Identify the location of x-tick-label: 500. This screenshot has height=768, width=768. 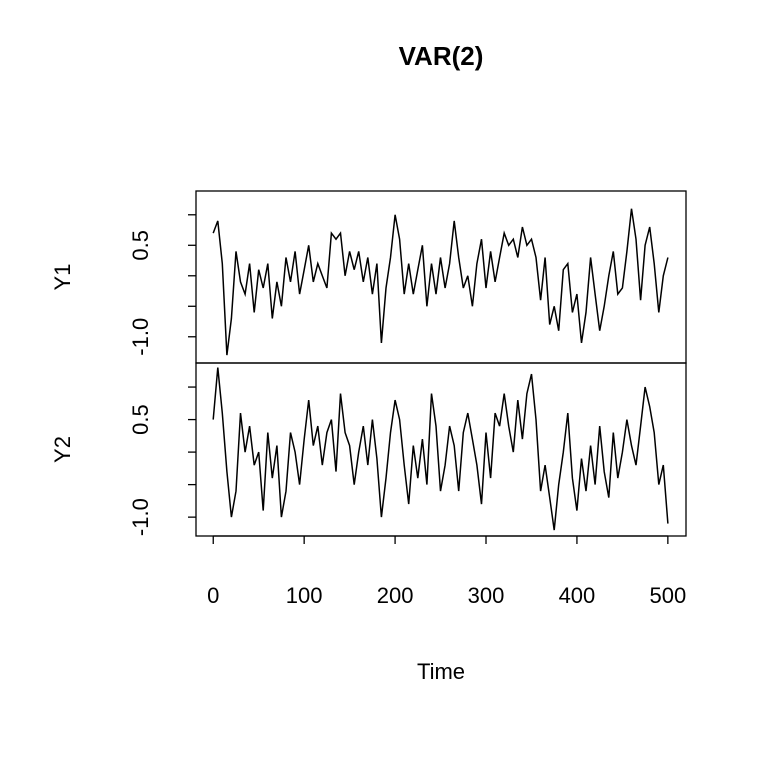
(667, 595).